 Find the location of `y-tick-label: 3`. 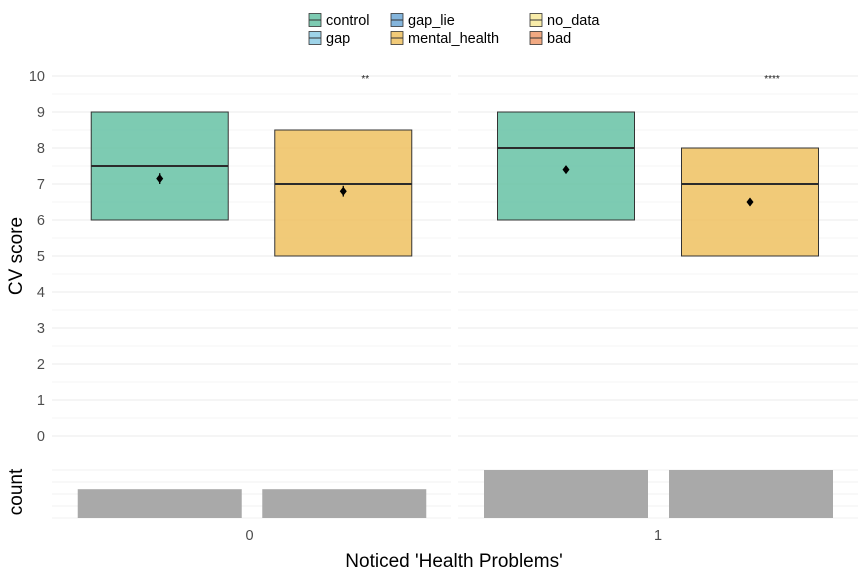

y-tick-label: 3 is located at coordinates (41, 329).